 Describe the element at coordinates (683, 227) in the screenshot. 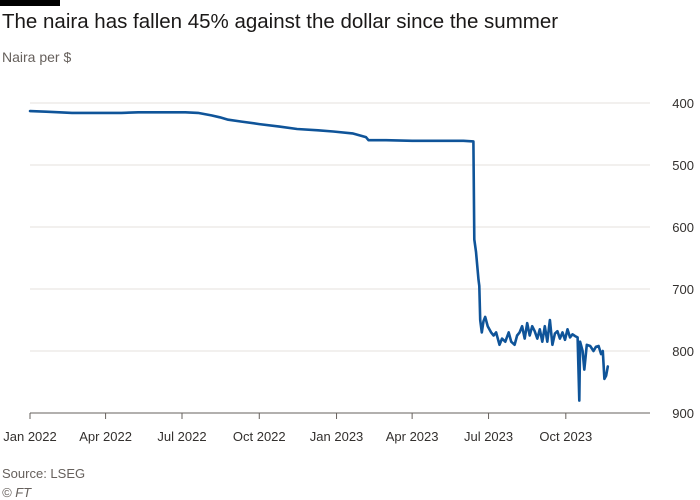

I see `y-tick-label: 600` at that location.